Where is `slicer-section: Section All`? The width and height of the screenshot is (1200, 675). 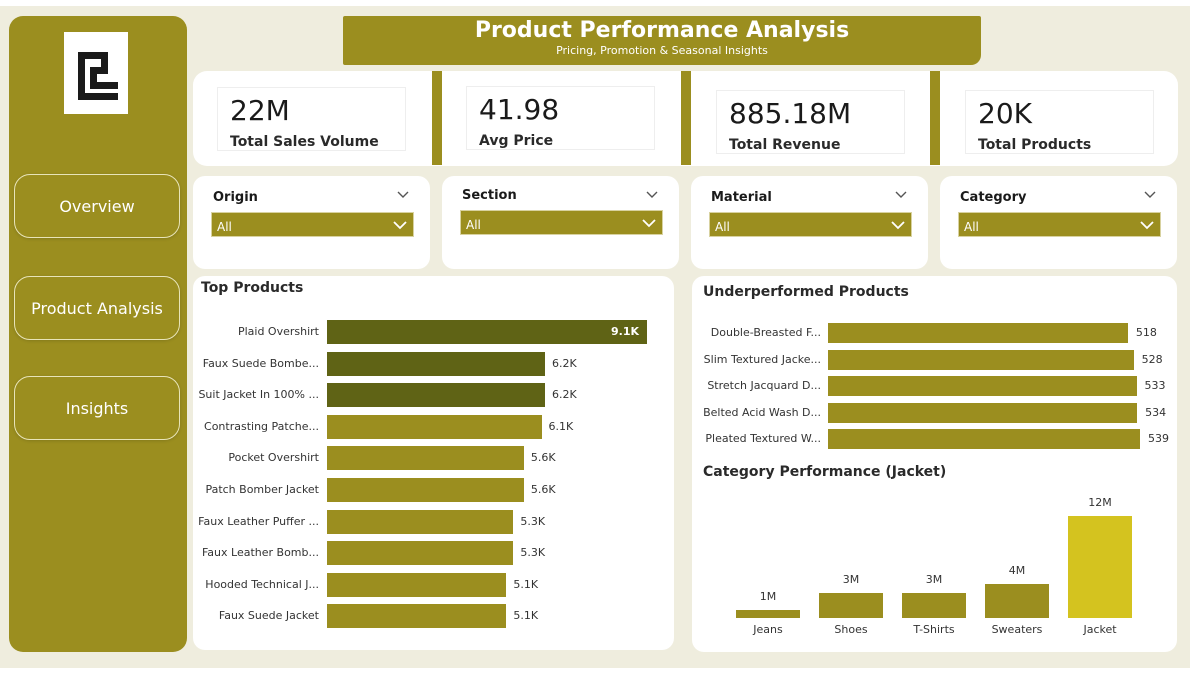
slicer-section: Section All is located at coordinates (560, 222).